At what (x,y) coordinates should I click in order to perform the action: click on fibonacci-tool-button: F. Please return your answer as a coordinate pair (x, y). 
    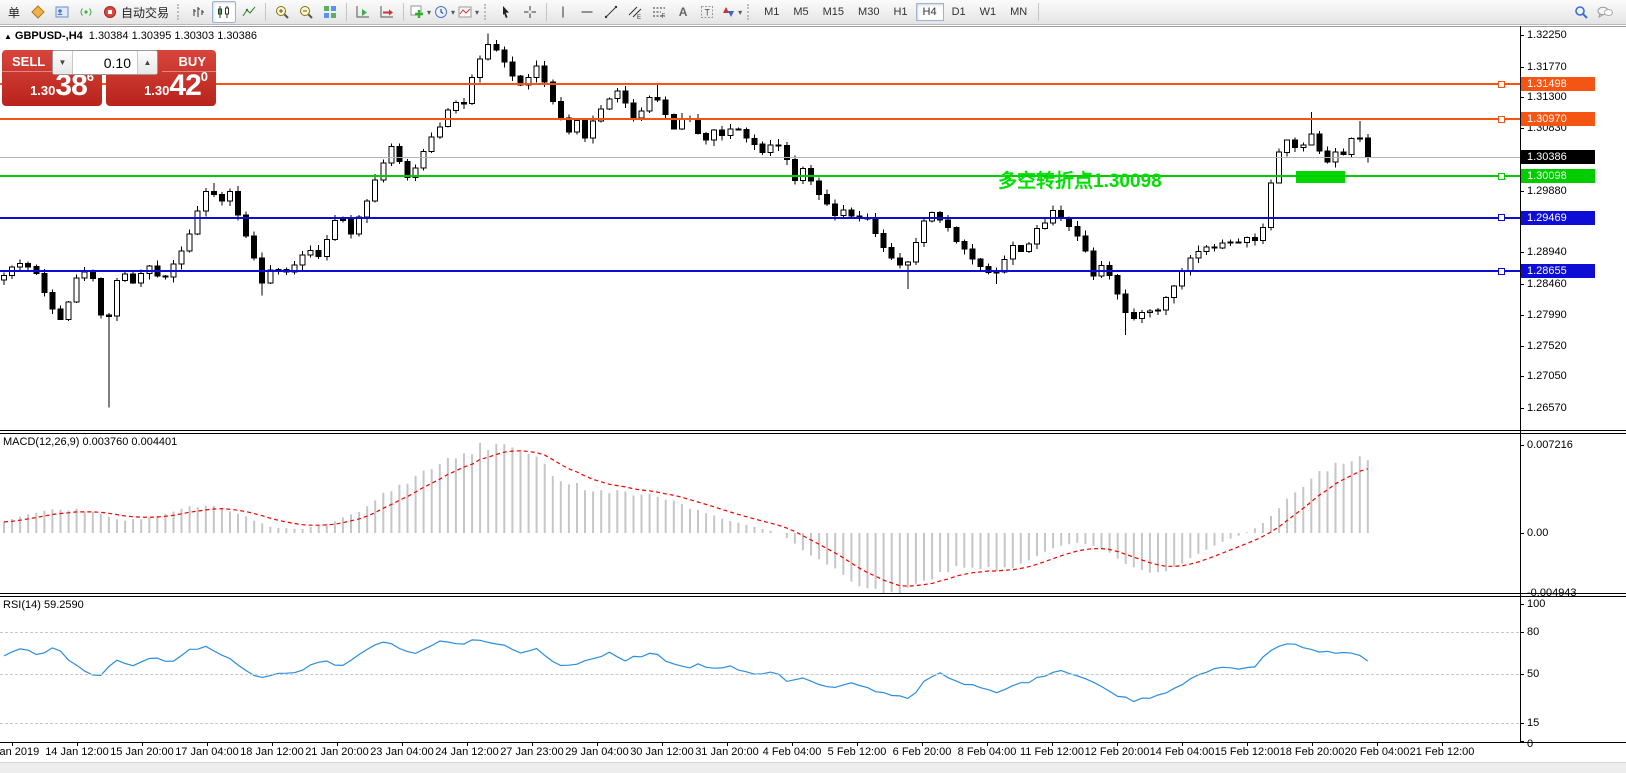
    Looking at the image, I should click on (659, 12).